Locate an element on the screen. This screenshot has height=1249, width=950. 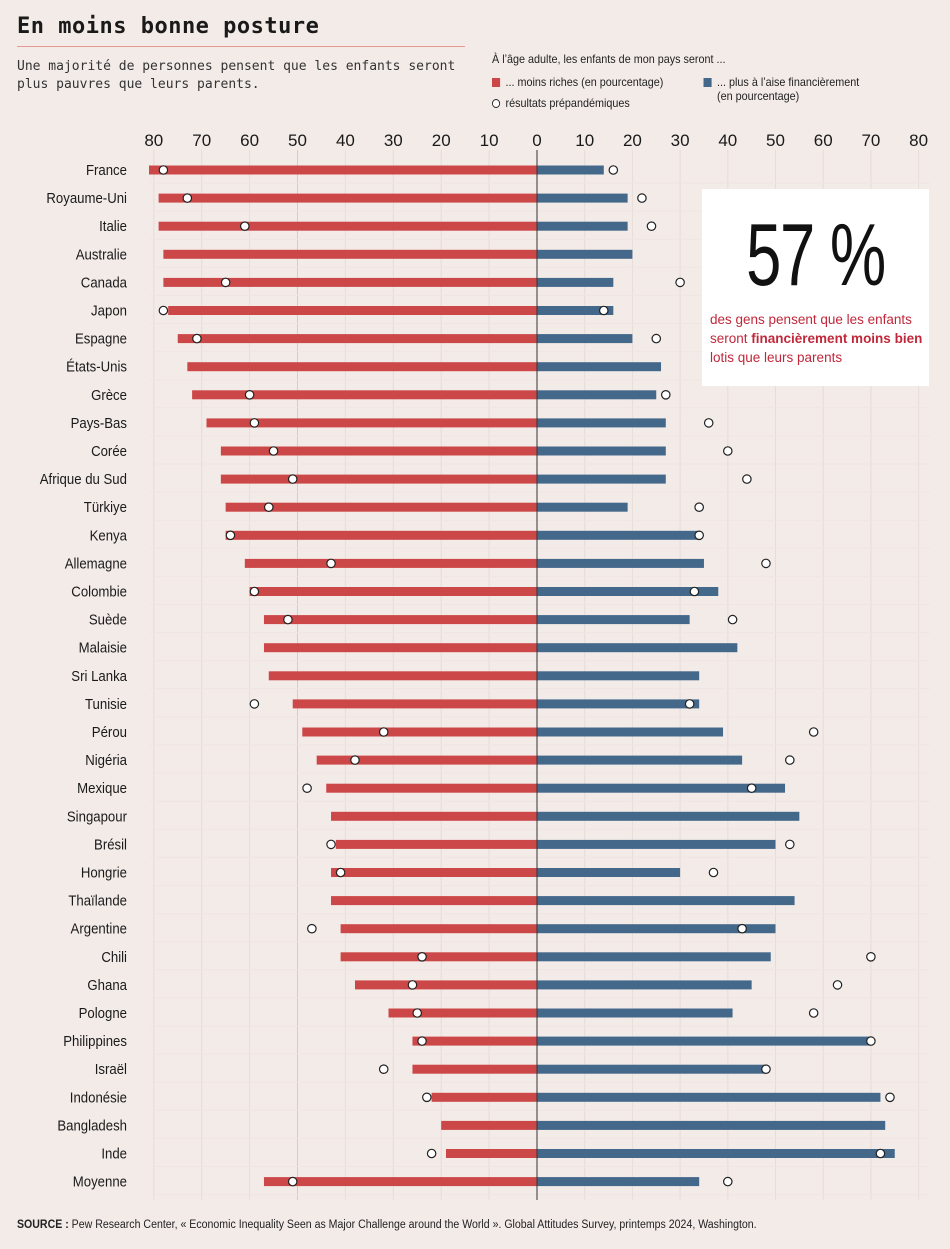
legend-swatch-blue-icon is located at coordinates (707, 82).